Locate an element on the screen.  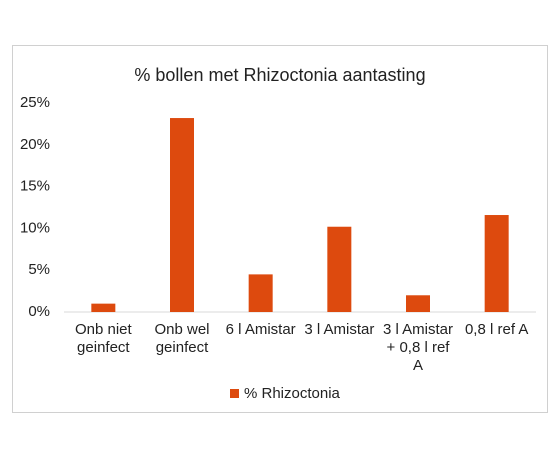
y-tick-label: 25% is located at coordinates (35, 102).